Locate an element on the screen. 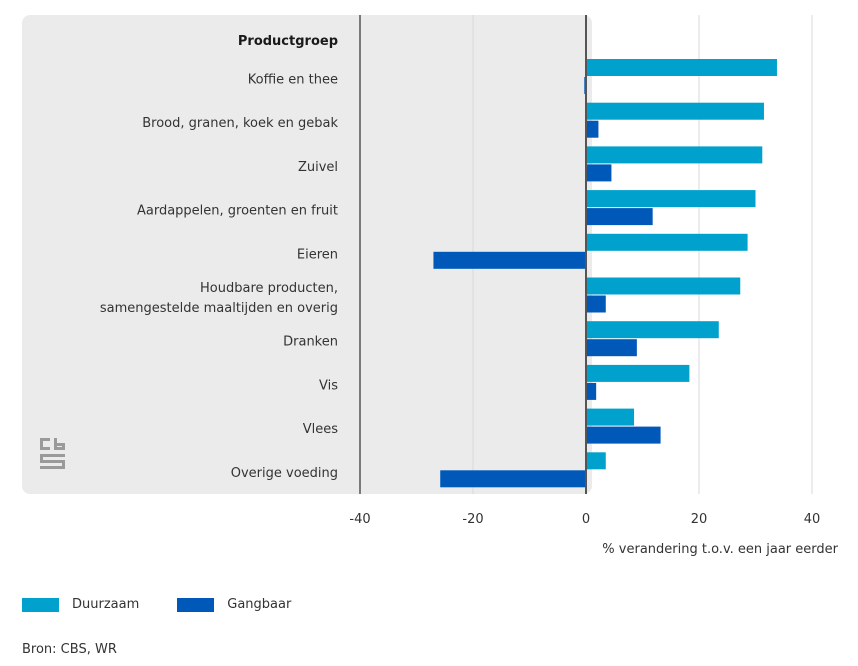  legend-label-duurzaam: Duurzaam is located at coordinates (106, 604).